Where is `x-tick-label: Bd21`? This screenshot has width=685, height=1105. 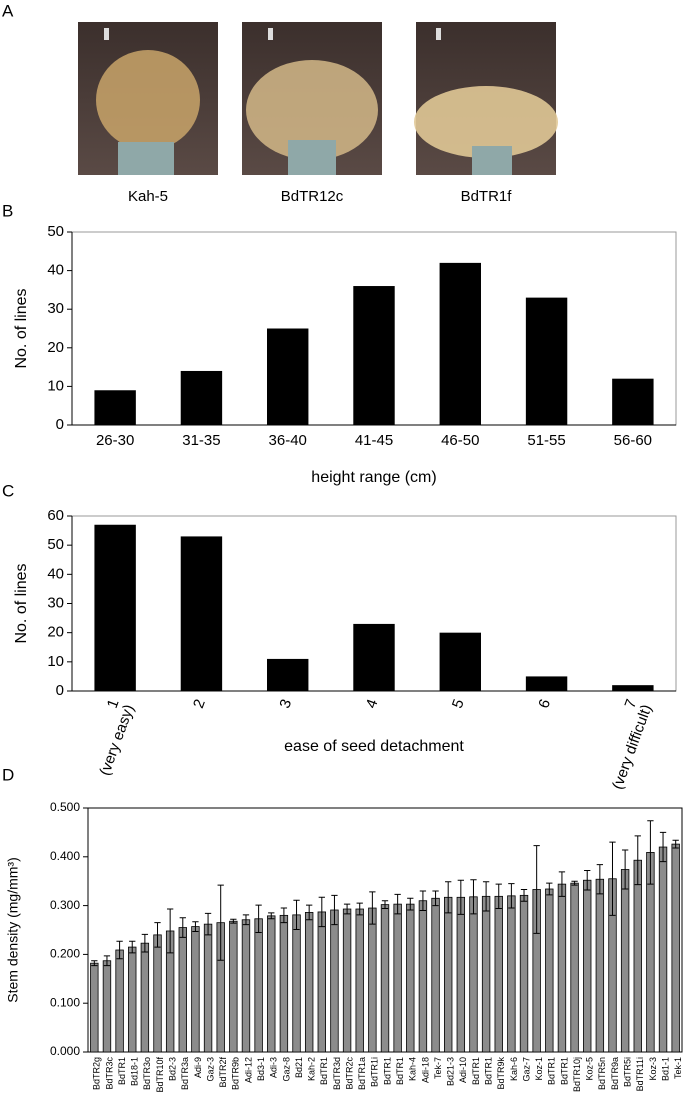
x-tick-label: Bd21 is located at coordinates (299, 1067).